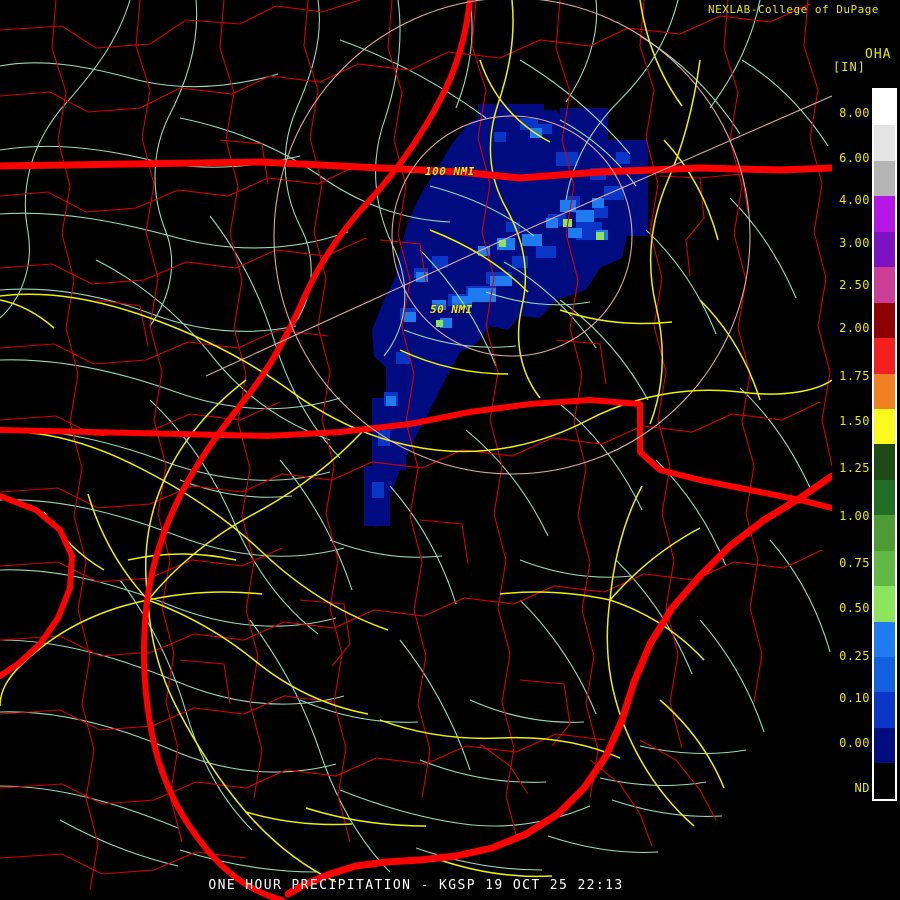 This screenshot has height=900, width=900. Describe the element at coordinates (854, 328) in the screenshot. I see `colorbar-tick-2.00: 2.00` at that location.